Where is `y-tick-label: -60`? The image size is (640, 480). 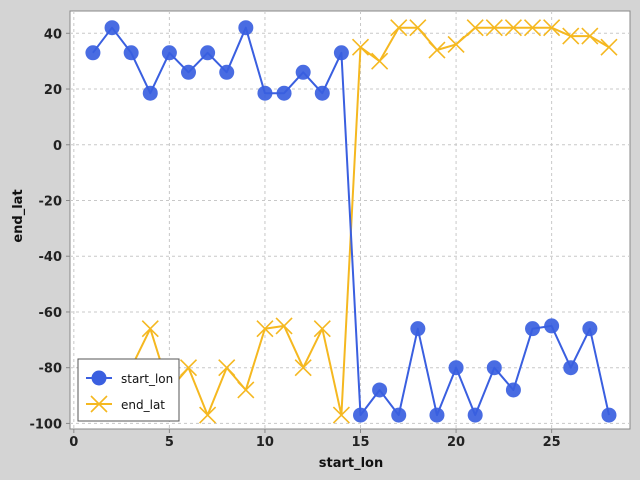
y-tick-label: -60 is located at coordinates (51, 313).